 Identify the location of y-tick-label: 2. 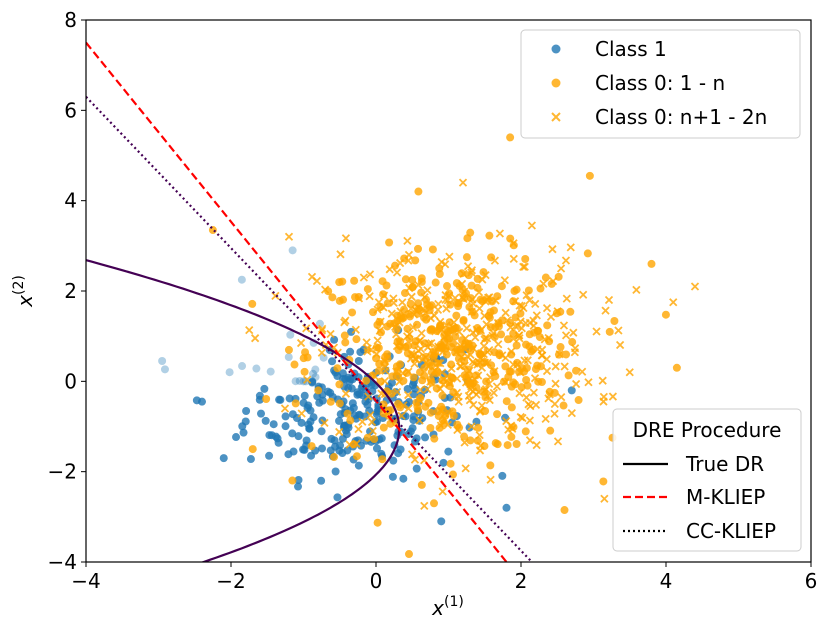
(70, 291).